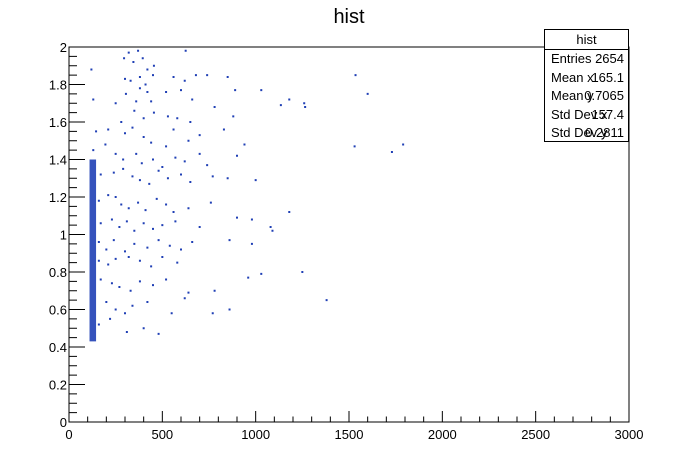 The width and height of the screenshot is (698, 471). Describe the element at coordinates (609, 58) in the screenshot. I see `stats-value: 2654` at that location.